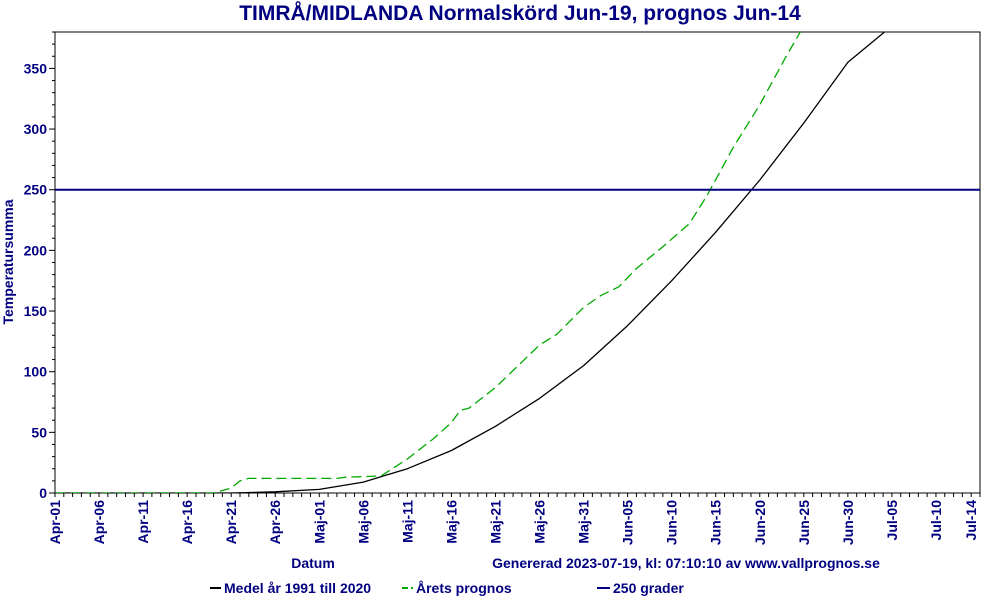 The image size is (990, 600). Describe the element at coordinates (584, 522) in the screenshot. I see `x-tick-label: Maj-31` at that location.